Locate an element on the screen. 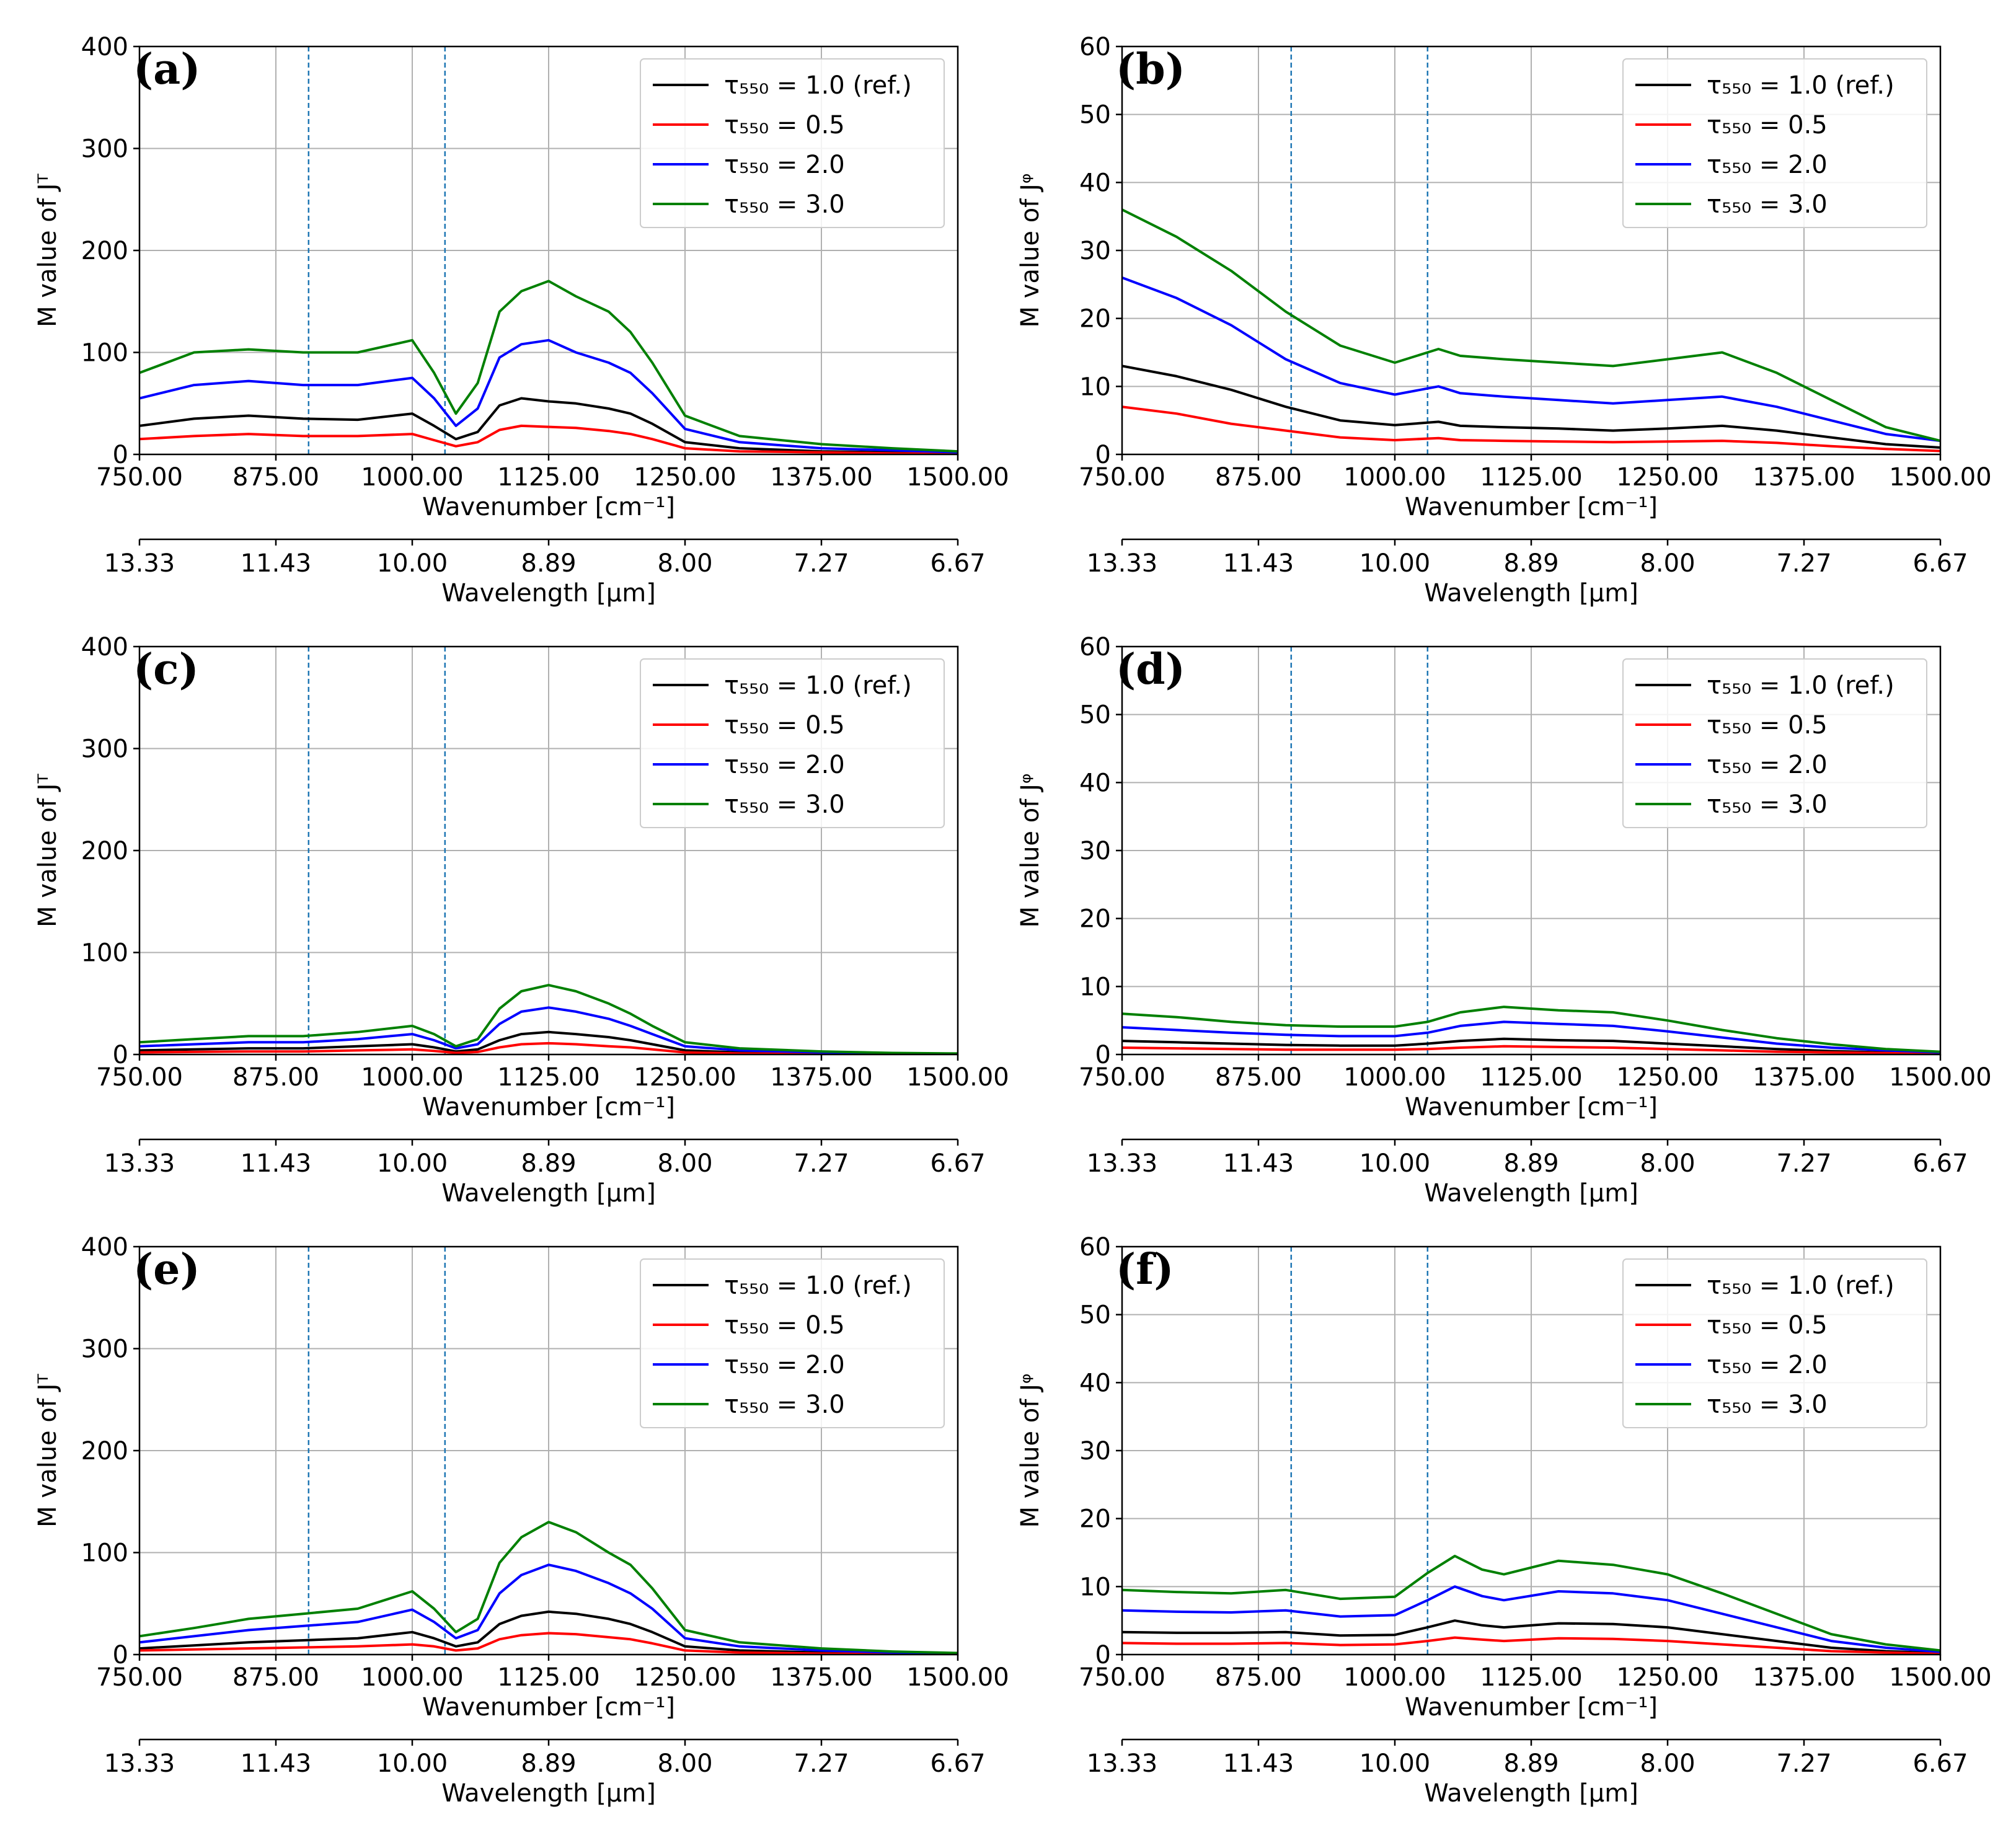 Image resolution: width=2016 pixels, height=1830 pixels. y-tick-label: 300 is located at coordinates (104, 1349).